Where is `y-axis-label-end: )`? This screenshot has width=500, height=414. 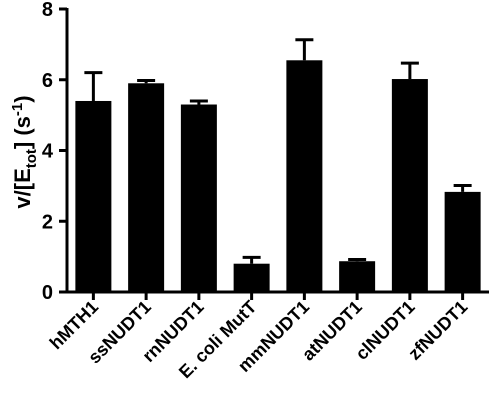
y-axis-label-end: ) is located at coordinates (22, 98).